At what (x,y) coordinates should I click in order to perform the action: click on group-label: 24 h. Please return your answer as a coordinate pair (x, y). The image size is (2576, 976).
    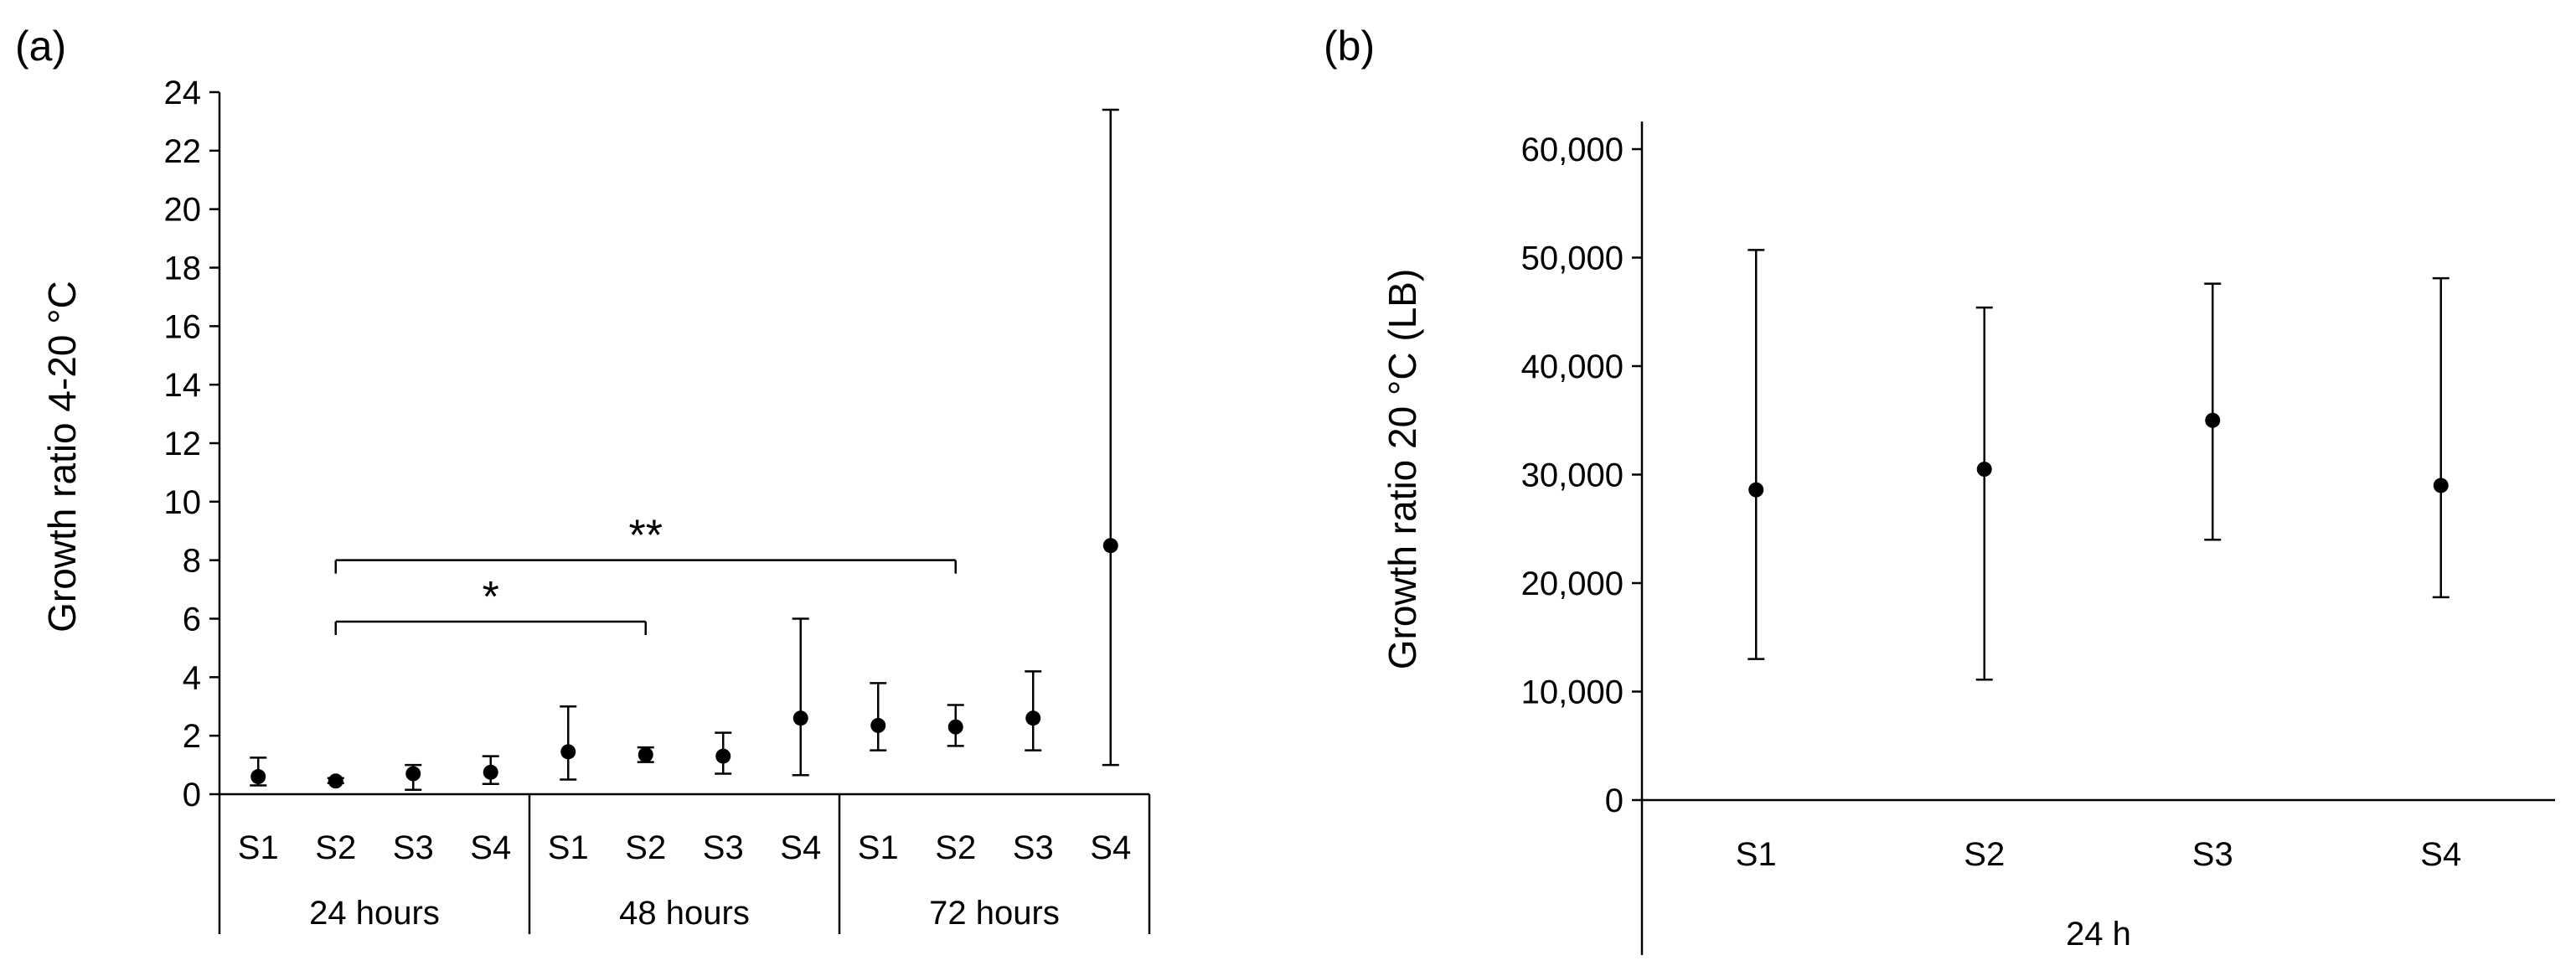
    Looking at the image, I should click on (2098, 934).